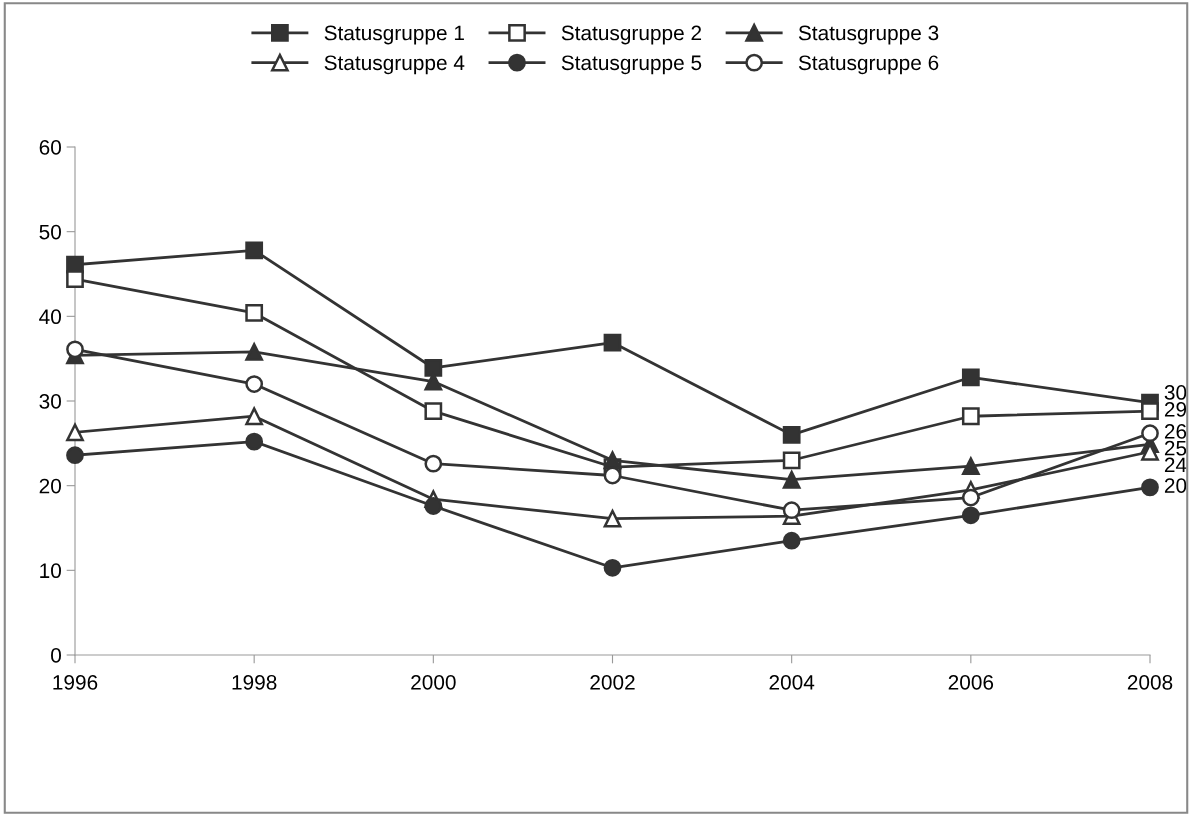 Image resolution: width=1192 pixels, height=816 pixels. What do you see at coordinates (971, 682) in the screenshot?
I see `x-tick-label: 2006` at bounding box center [971, 682].